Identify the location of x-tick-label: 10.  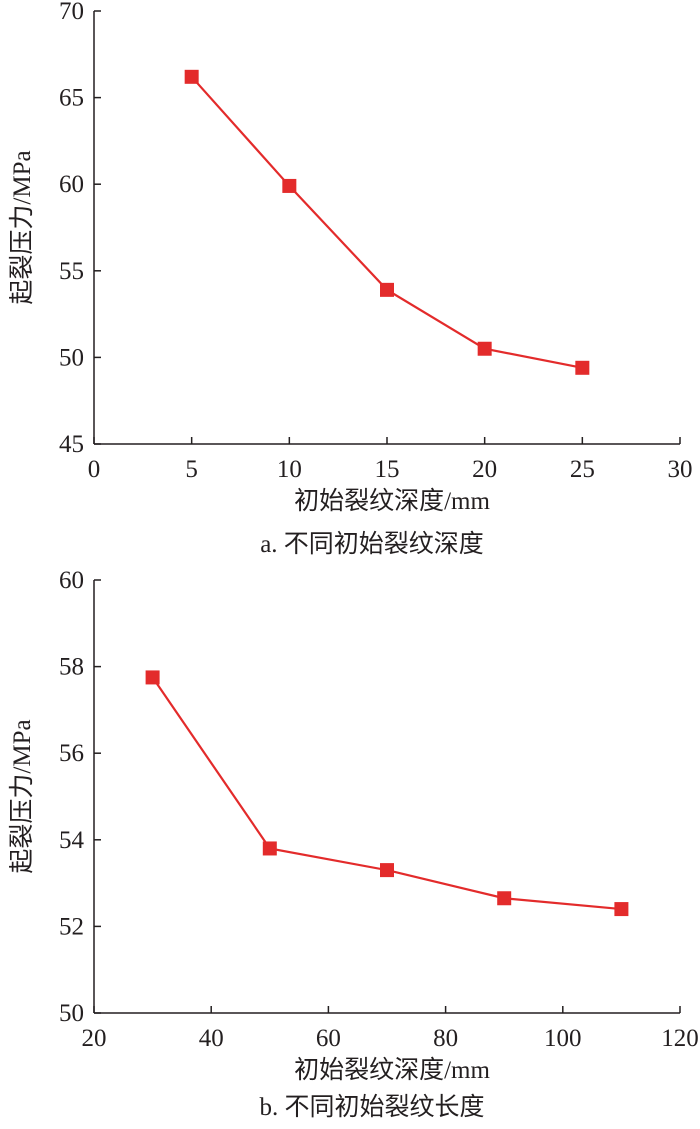
(289, 469).